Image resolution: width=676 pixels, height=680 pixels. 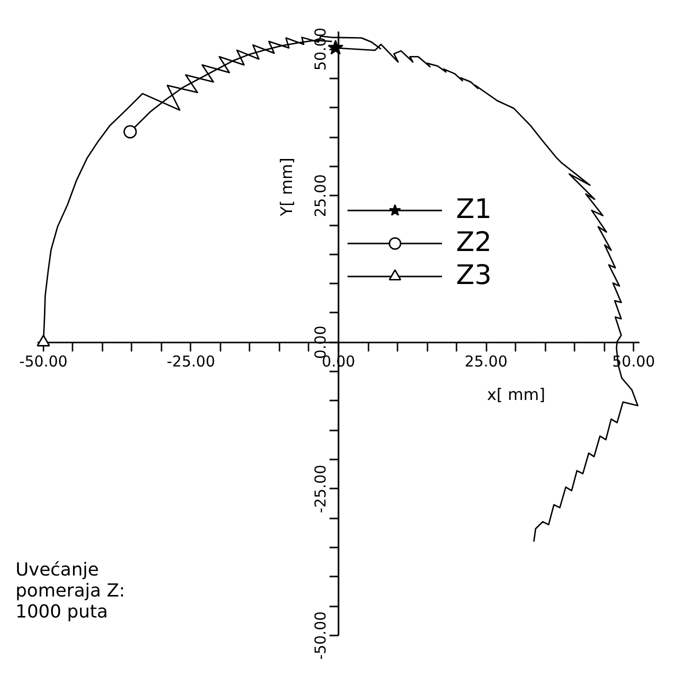 I want to click on x-tick-label: -50.00, so click(x=43, y=361).